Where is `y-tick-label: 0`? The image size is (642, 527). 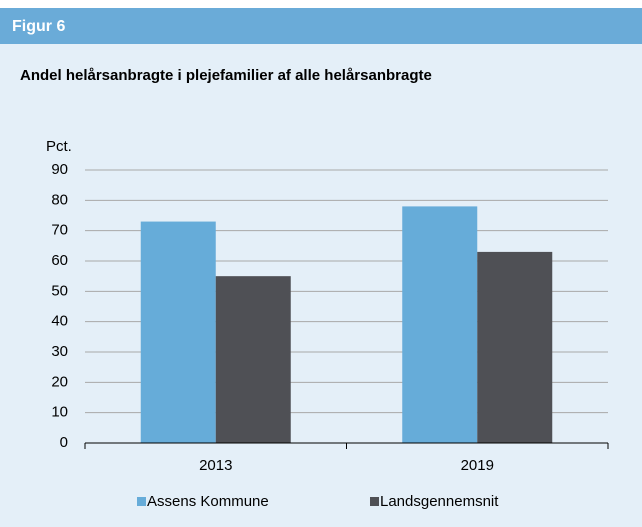
y-tick-label: 0 is located at coordinates (64, 442).